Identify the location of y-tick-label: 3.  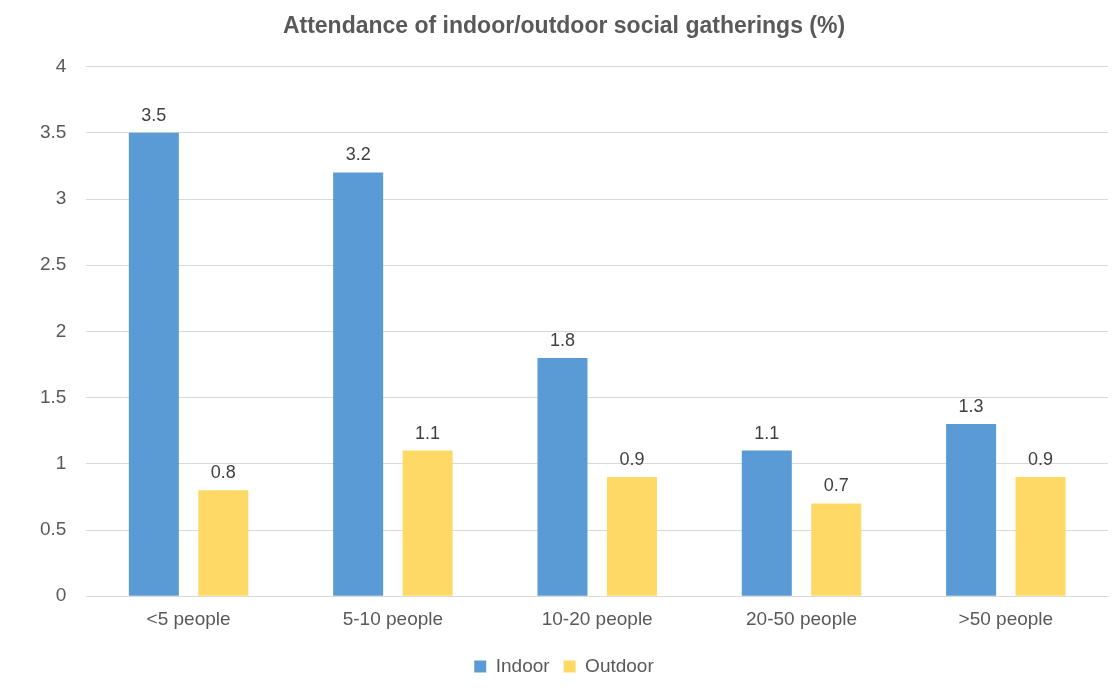
(61, 198).